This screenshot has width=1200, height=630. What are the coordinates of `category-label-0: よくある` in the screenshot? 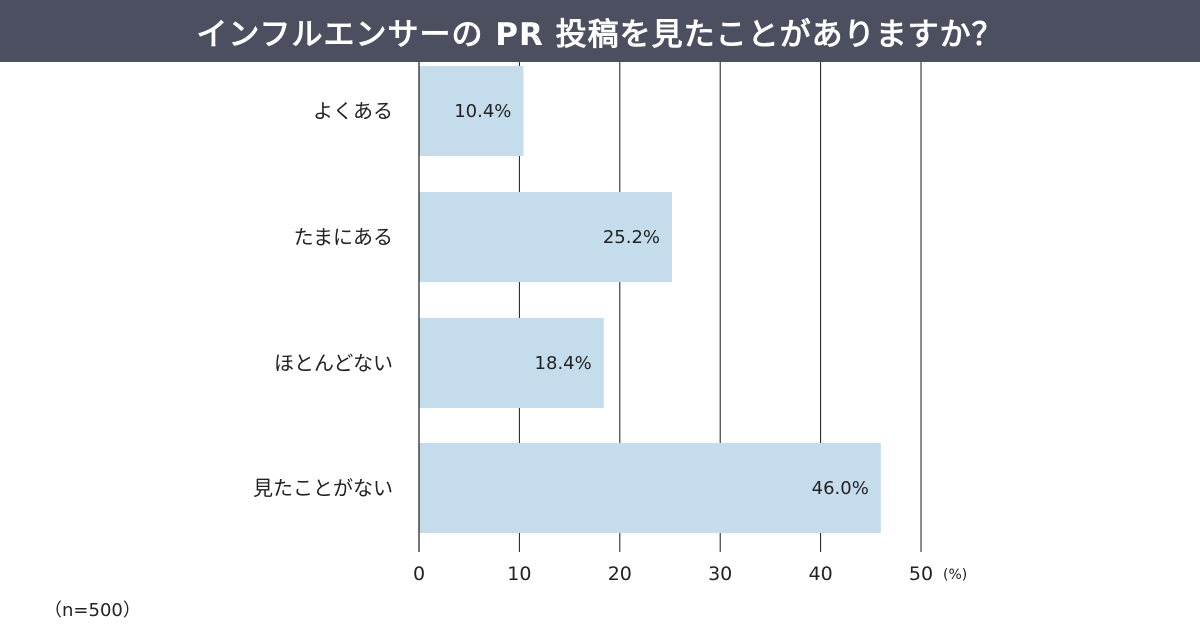 It's located at (353, 111).